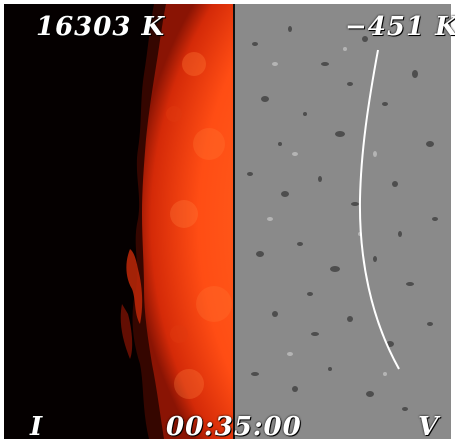 The height and width of the screenshot is (443, 455). Describe the element at coordinates (101, 27) in the screenshot. I see `intensity-temperature-label: 16303 K` at that location.